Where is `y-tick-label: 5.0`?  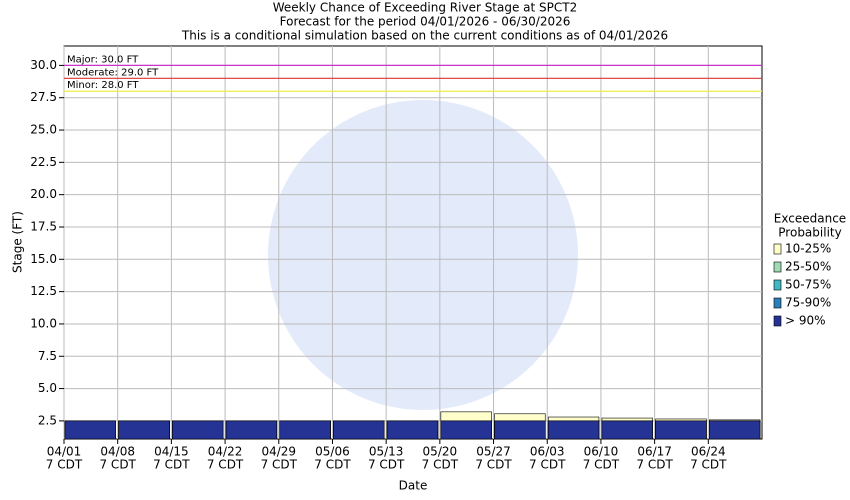
y-tick-label: 5.0 is located at coordinates (47, 388).